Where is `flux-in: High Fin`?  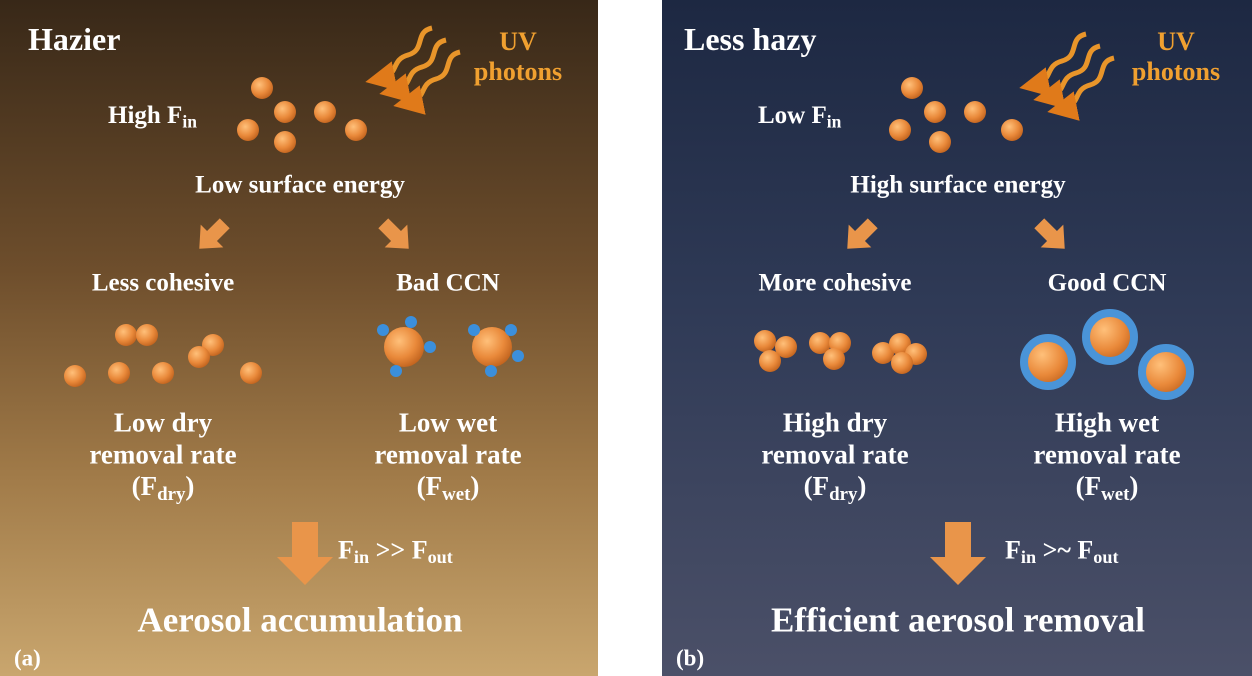 flux-in: High Fin is located at coordinates (152, 117).